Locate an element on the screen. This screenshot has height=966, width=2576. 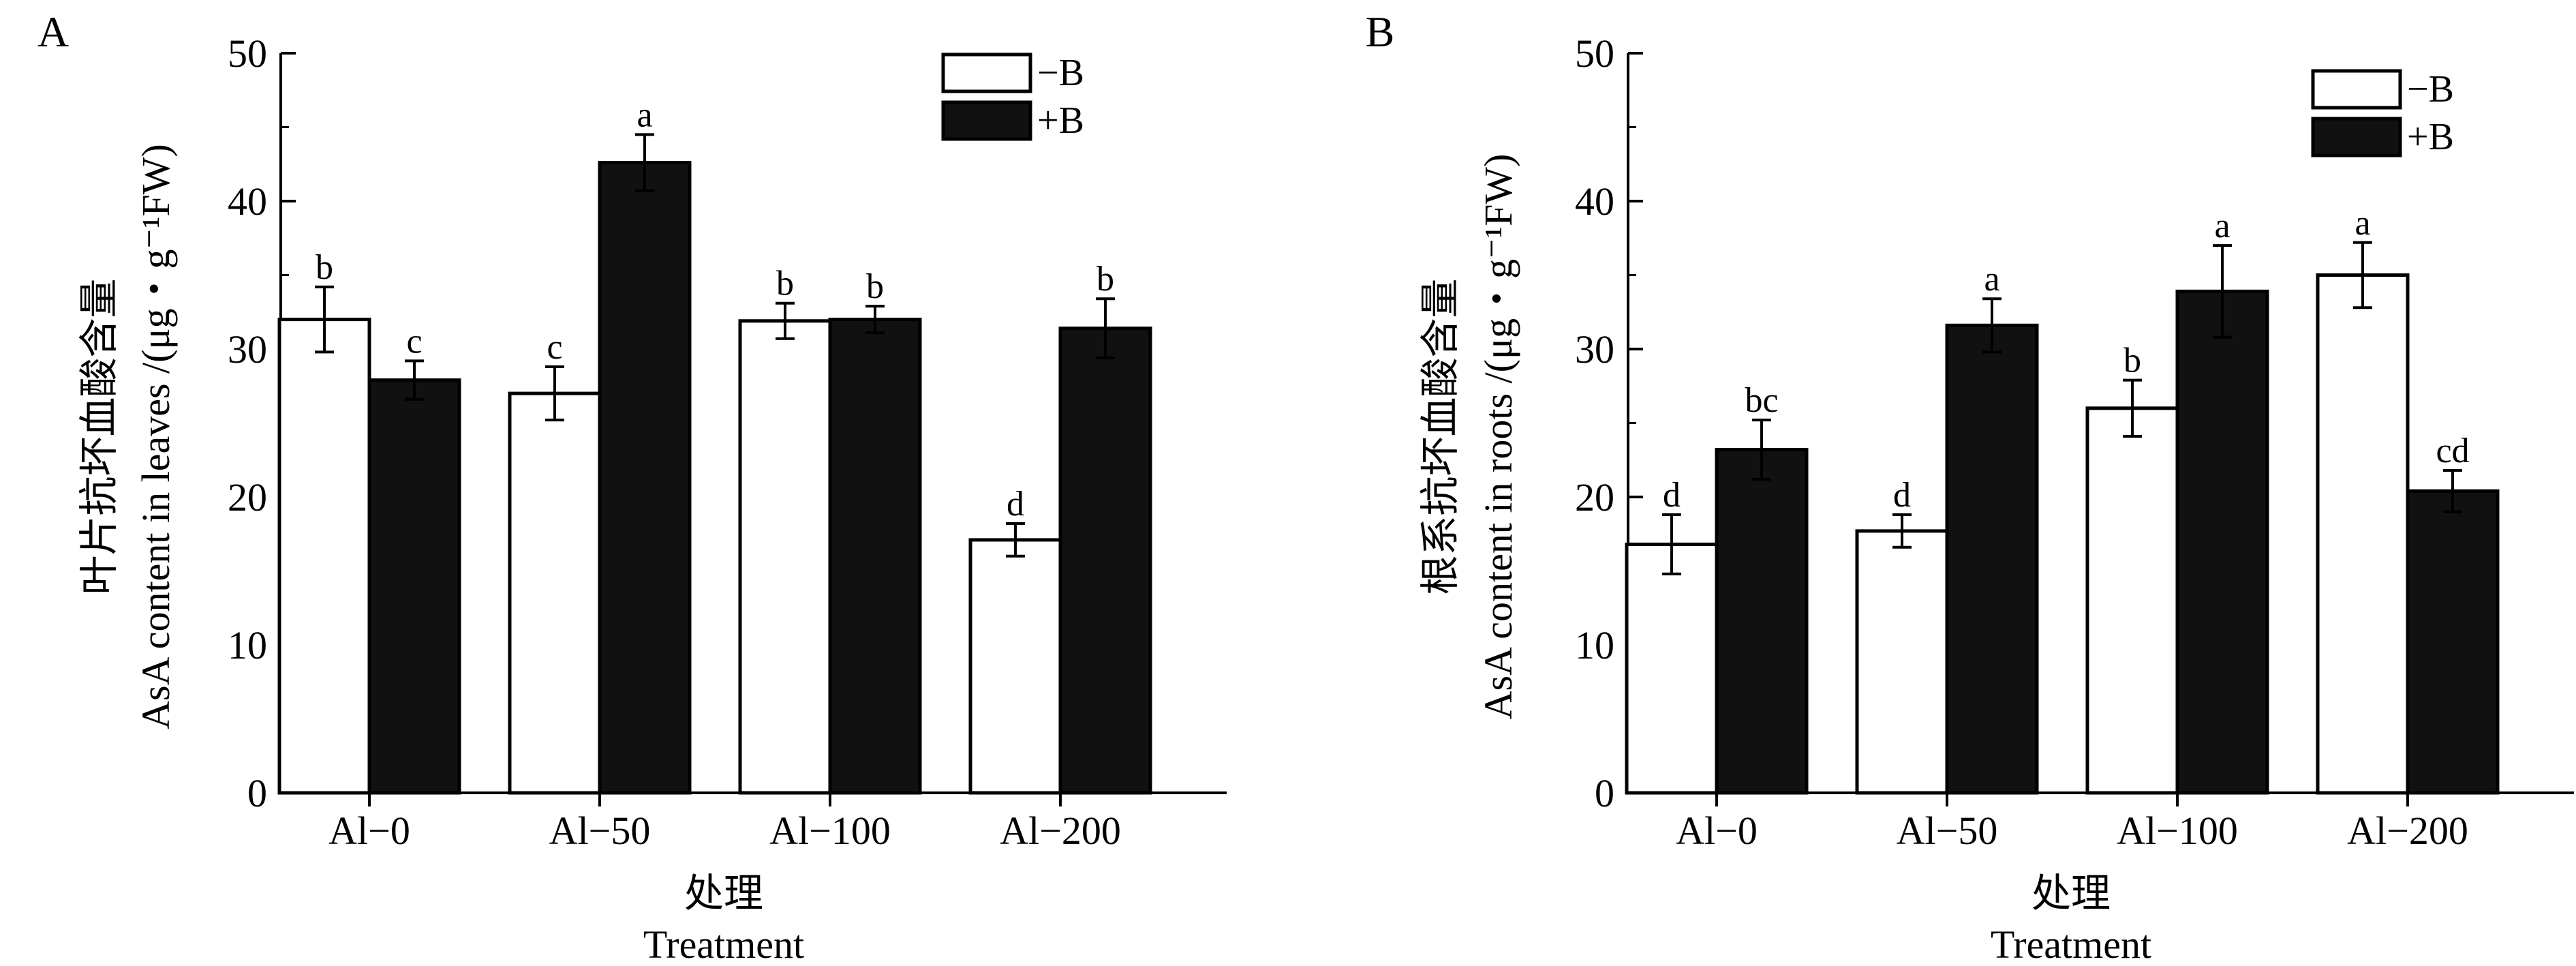
significance-label: cd is located at coordinates (2452, 451).